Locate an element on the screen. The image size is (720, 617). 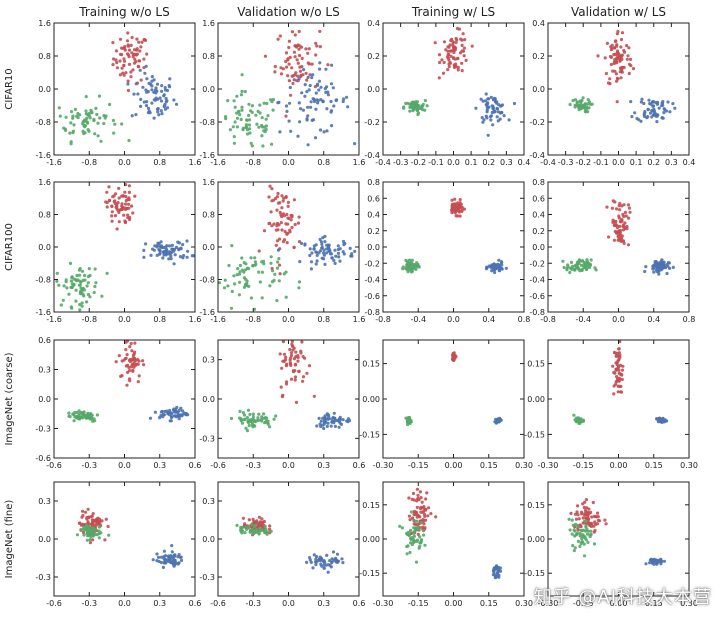
xtick-label-12-0: -0.6 is located at coordinates (54, 603).